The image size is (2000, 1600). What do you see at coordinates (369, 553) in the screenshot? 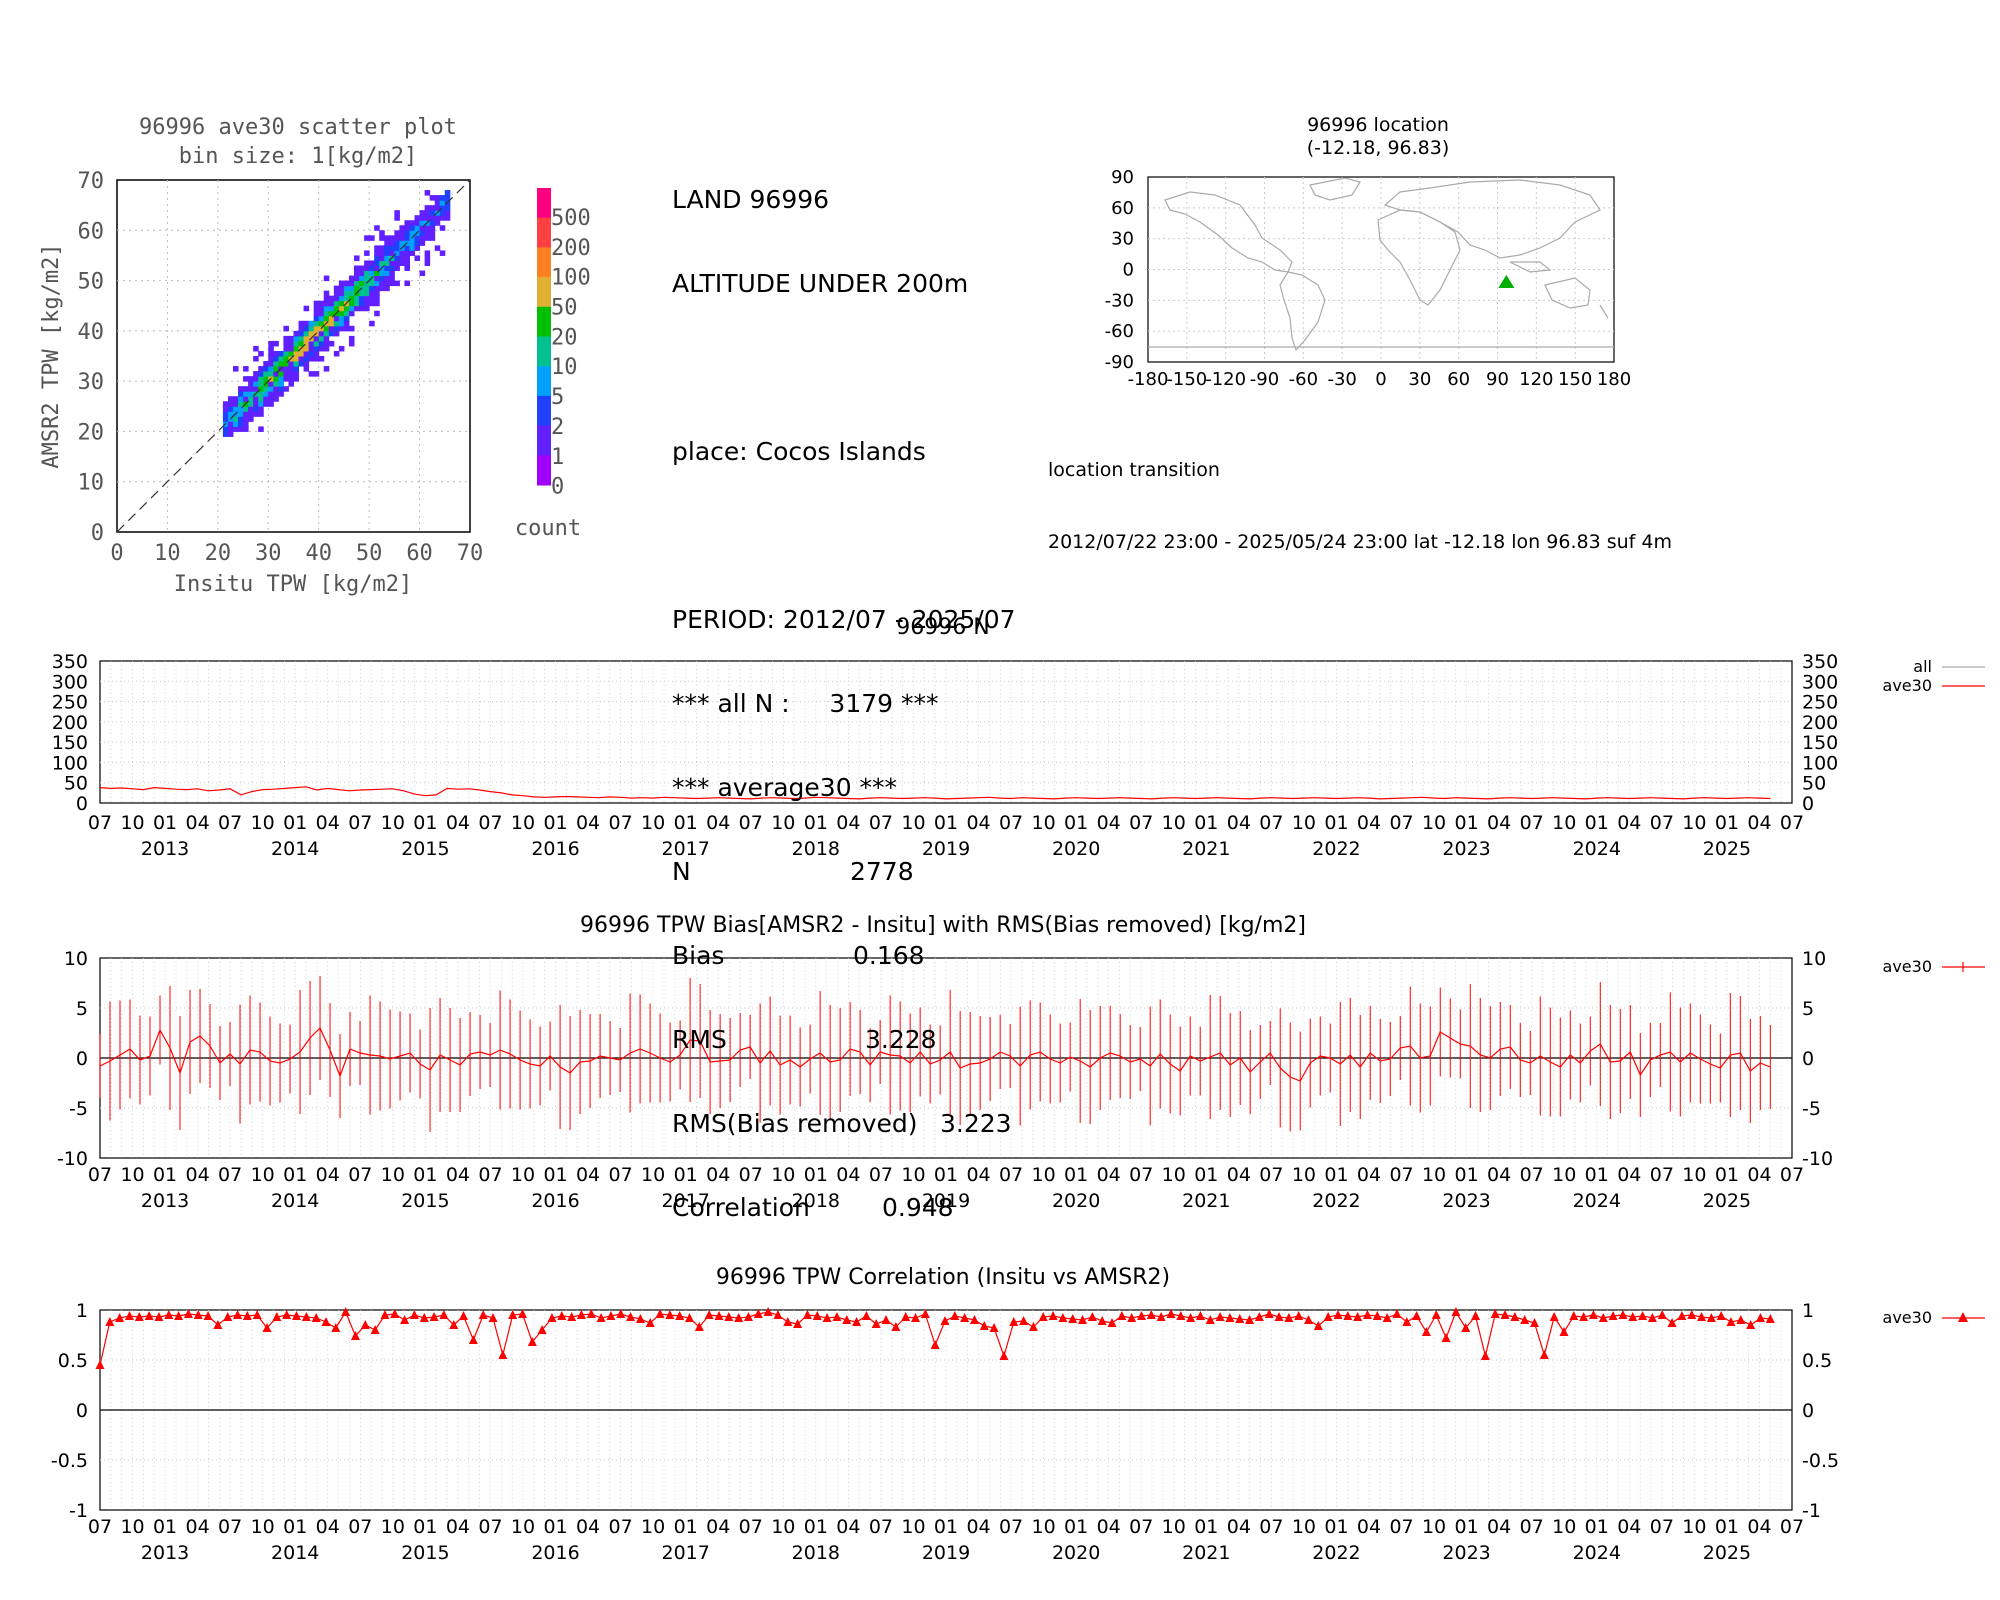
I see `scatter-x-tick-label: 50` at bounding box center [369, 553].